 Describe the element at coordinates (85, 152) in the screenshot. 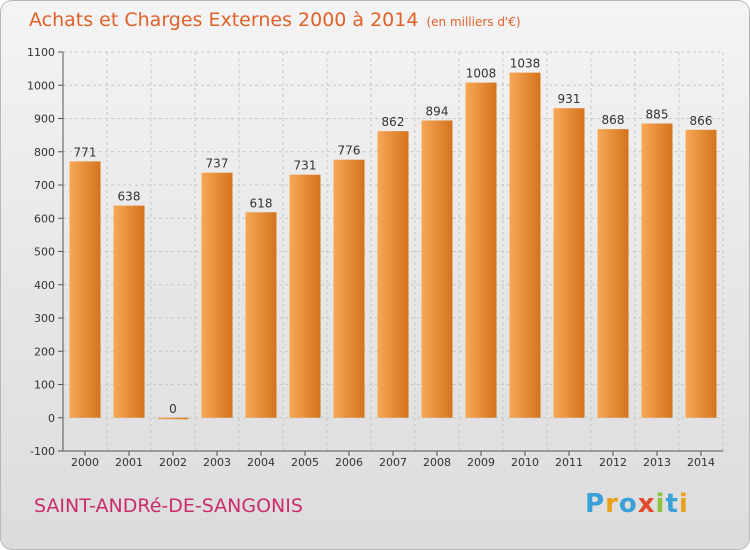

I see `bar-value-label: 771` at that location.